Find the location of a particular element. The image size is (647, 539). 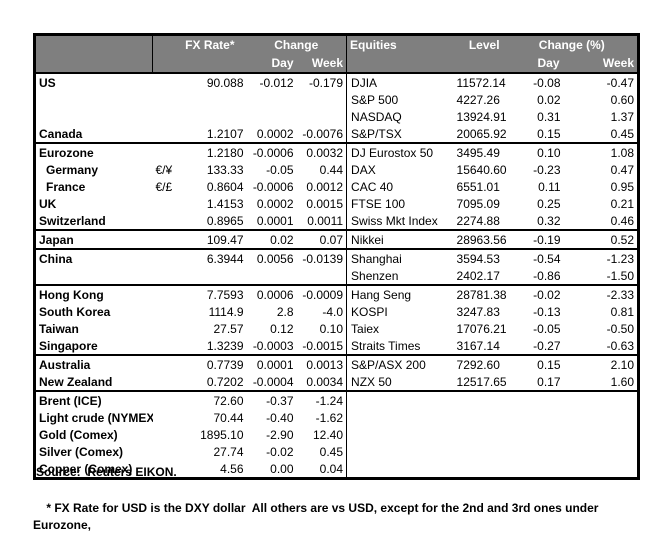

fx-change-day-cell: -0.02 is located at coordinates (280, 451).